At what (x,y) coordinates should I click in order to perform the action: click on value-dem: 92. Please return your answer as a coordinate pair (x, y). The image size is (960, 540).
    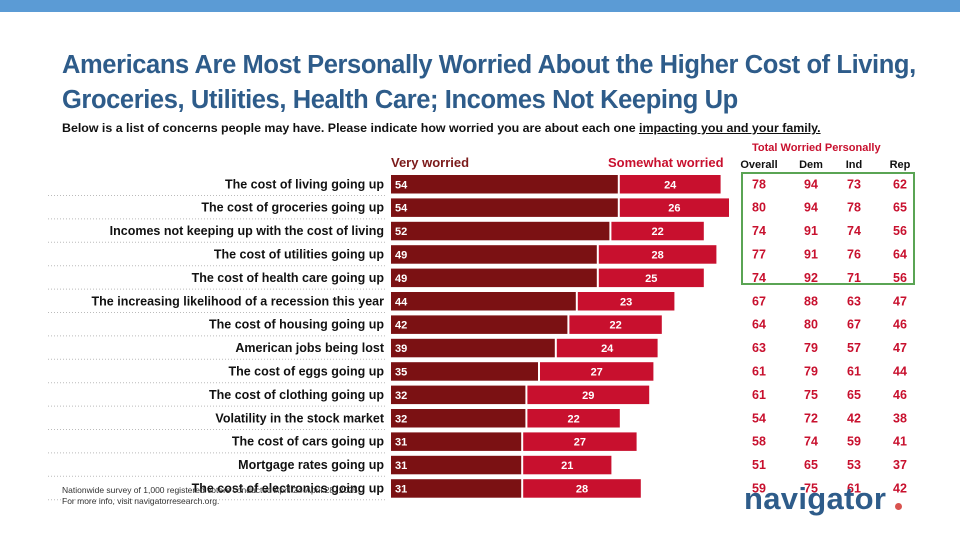
    Looking at the image, I should click on (811, 278).